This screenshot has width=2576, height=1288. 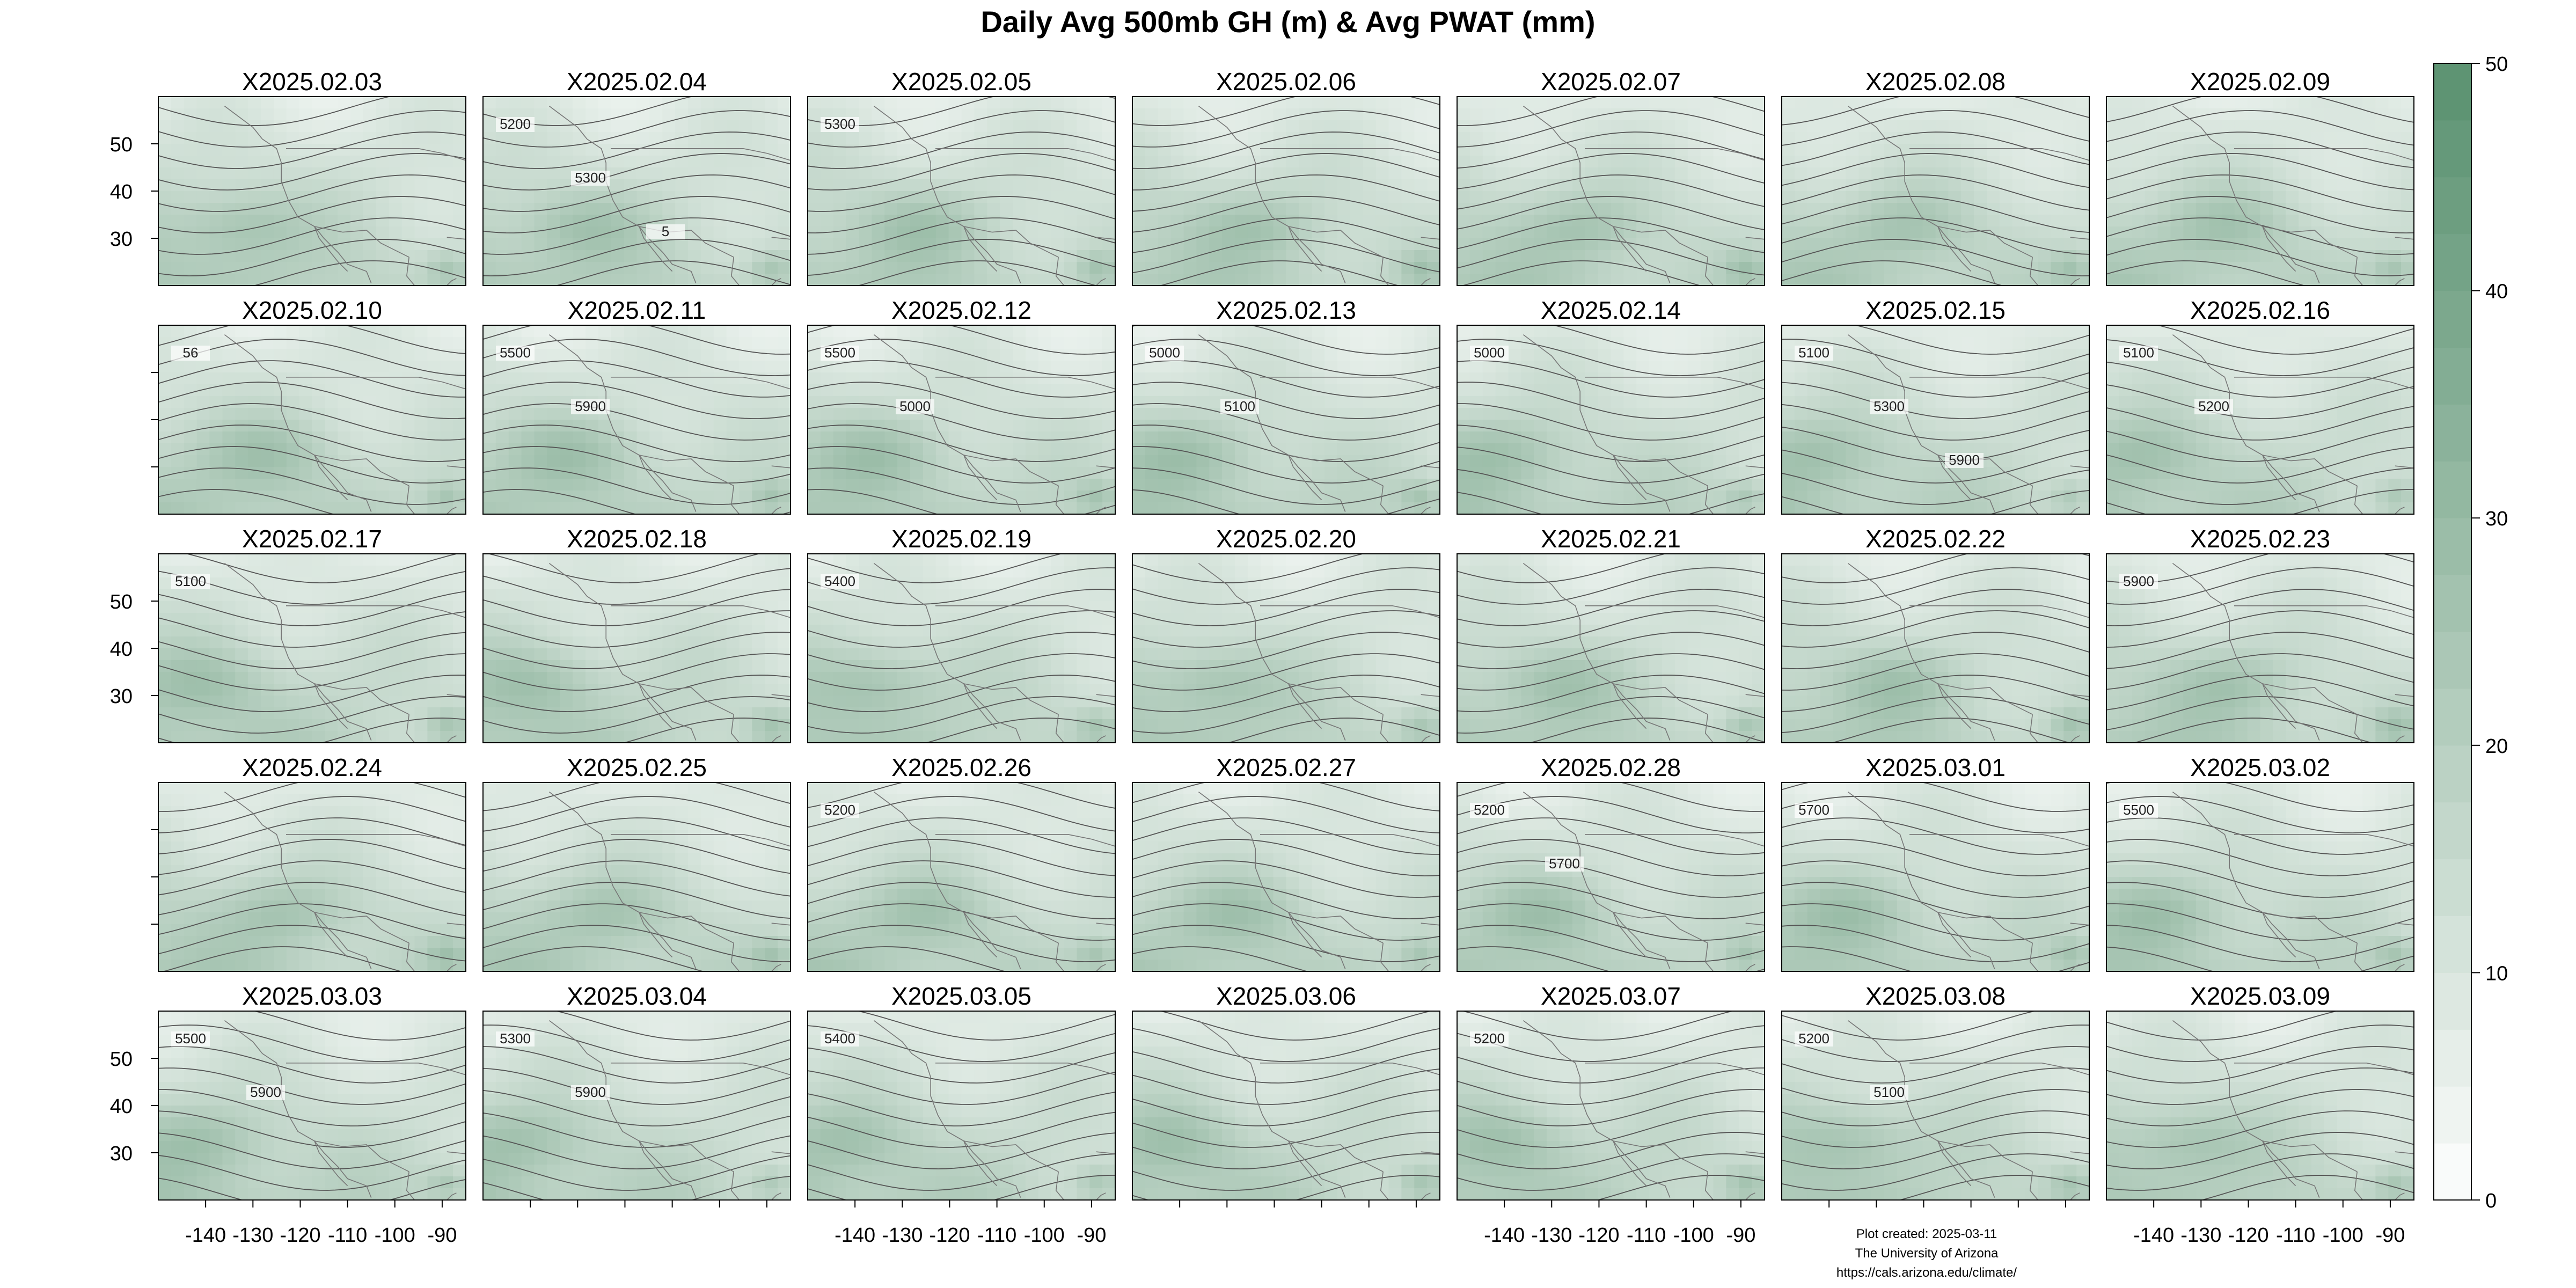 What do you see at coordinates (1286, 310) in the screenshot?
I see `panel-title: X2025.02.13` at bounding box center [1286, 310].